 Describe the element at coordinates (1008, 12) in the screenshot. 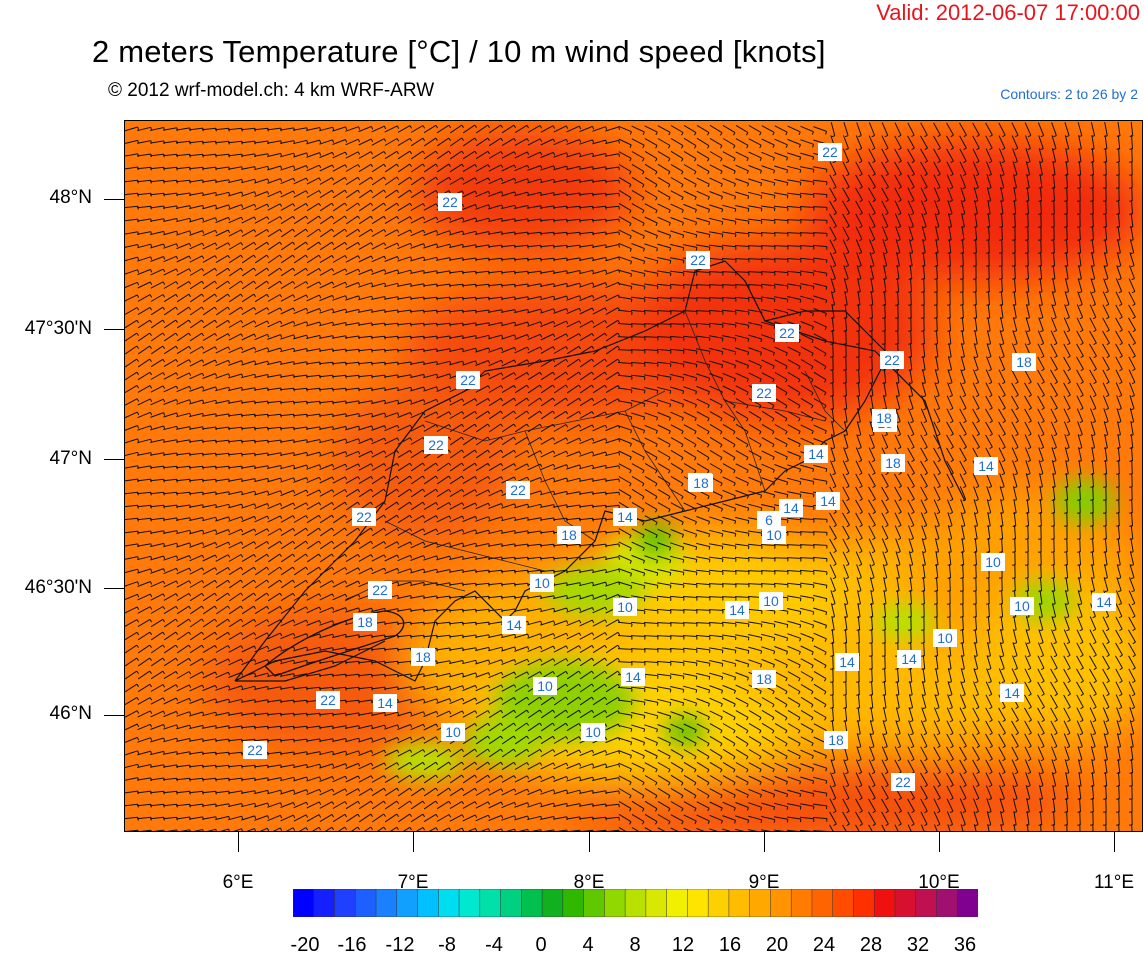

I see `valid-time: Valid: 2012-06-07 17:00:00` at that location.